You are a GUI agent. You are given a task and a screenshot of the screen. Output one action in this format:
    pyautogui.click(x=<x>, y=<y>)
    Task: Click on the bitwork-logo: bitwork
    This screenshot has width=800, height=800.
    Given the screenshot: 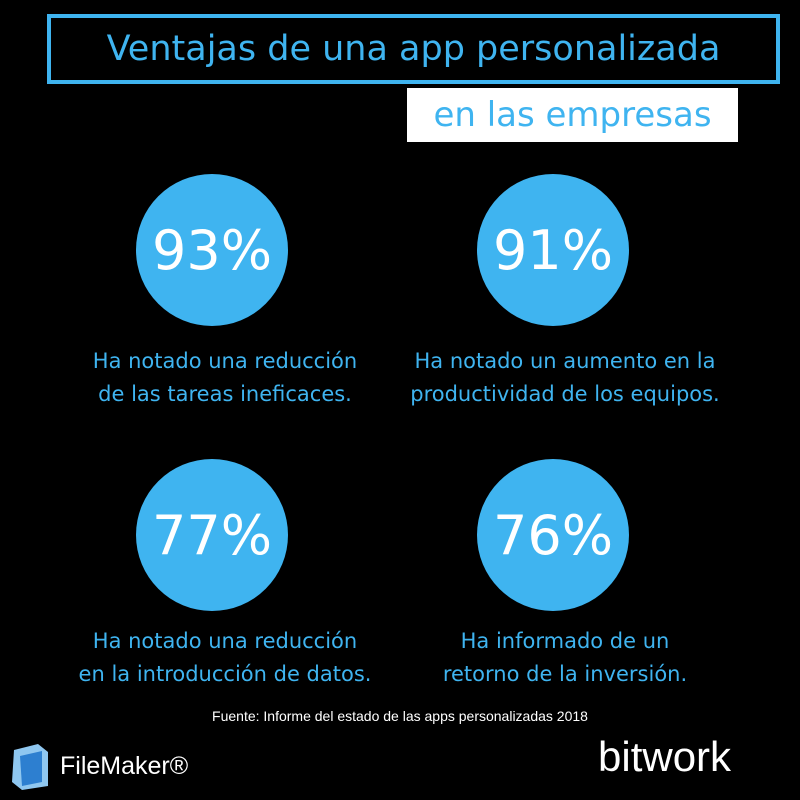 What is the action you would take?
    pyautogui.click(x=665, y=756)
    